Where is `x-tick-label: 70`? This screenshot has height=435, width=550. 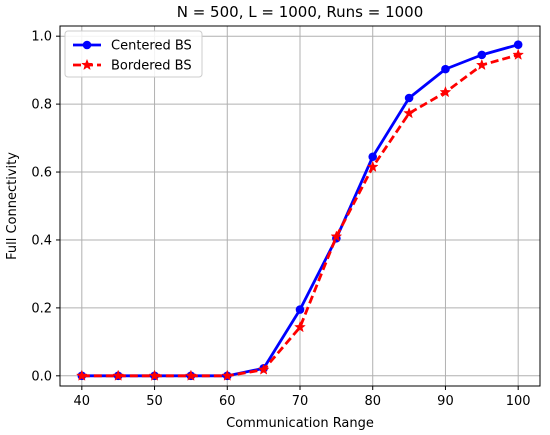 x-tick-label: 70 is located at coordinates (300, 401).